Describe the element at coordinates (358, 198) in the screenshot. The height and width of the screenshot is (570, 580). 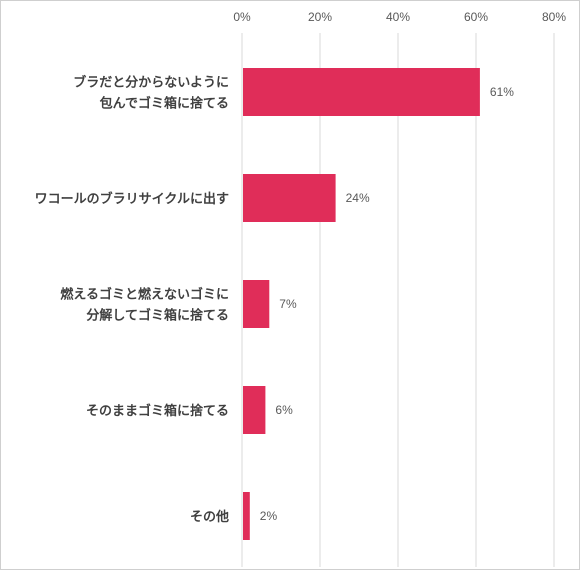
I see `data-label: 24%` at that location.